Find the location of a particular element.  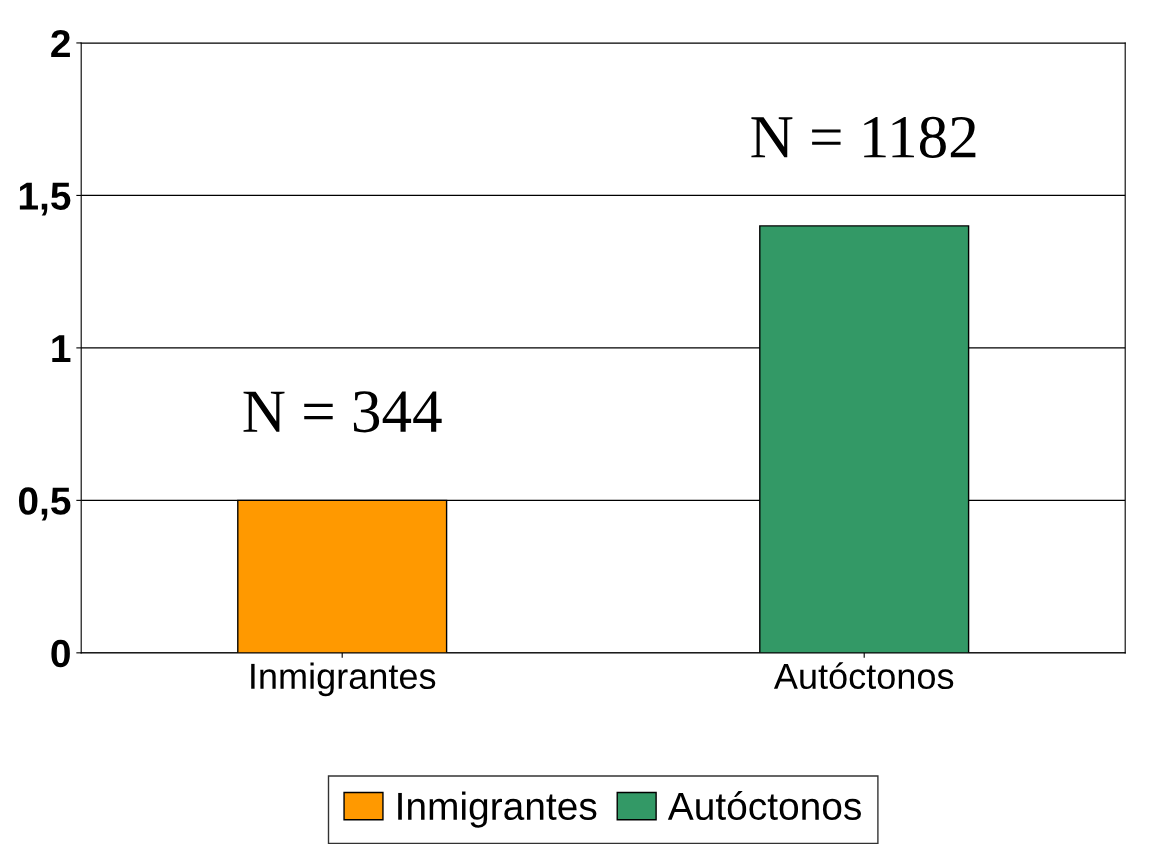

y-tick-label: 0 is located at coordinates (60, 653).